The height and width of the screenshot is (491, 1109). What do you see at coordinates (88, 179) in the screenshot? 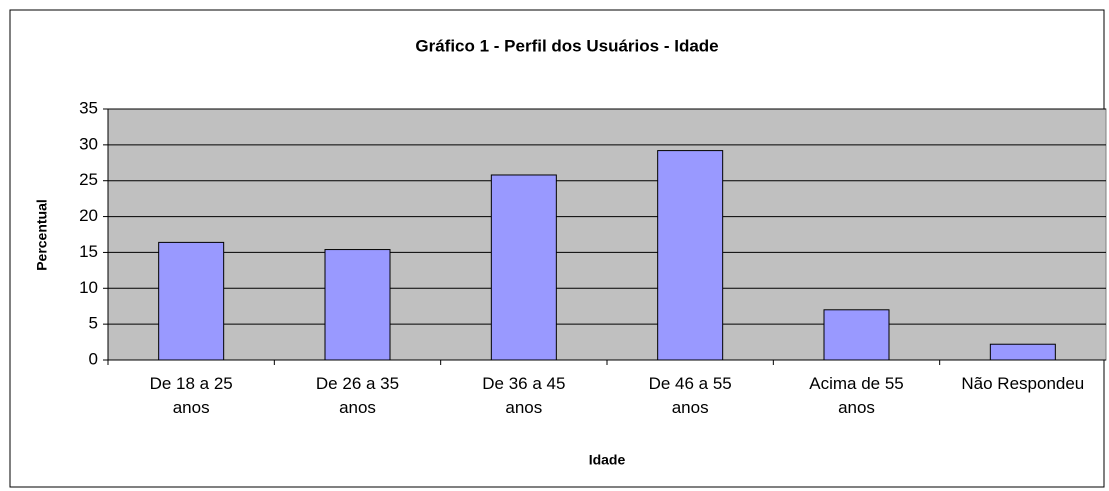
I see `y-tick-label: 25` at bounding box center [88, 179].